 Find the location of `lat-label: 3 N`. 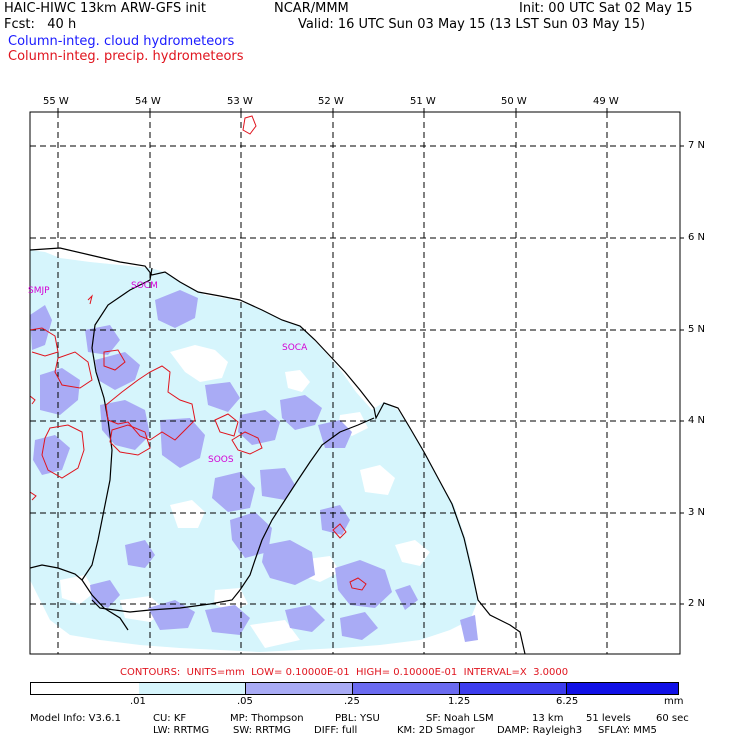

lat-label: 3 N is located at coordinates (697, 512).